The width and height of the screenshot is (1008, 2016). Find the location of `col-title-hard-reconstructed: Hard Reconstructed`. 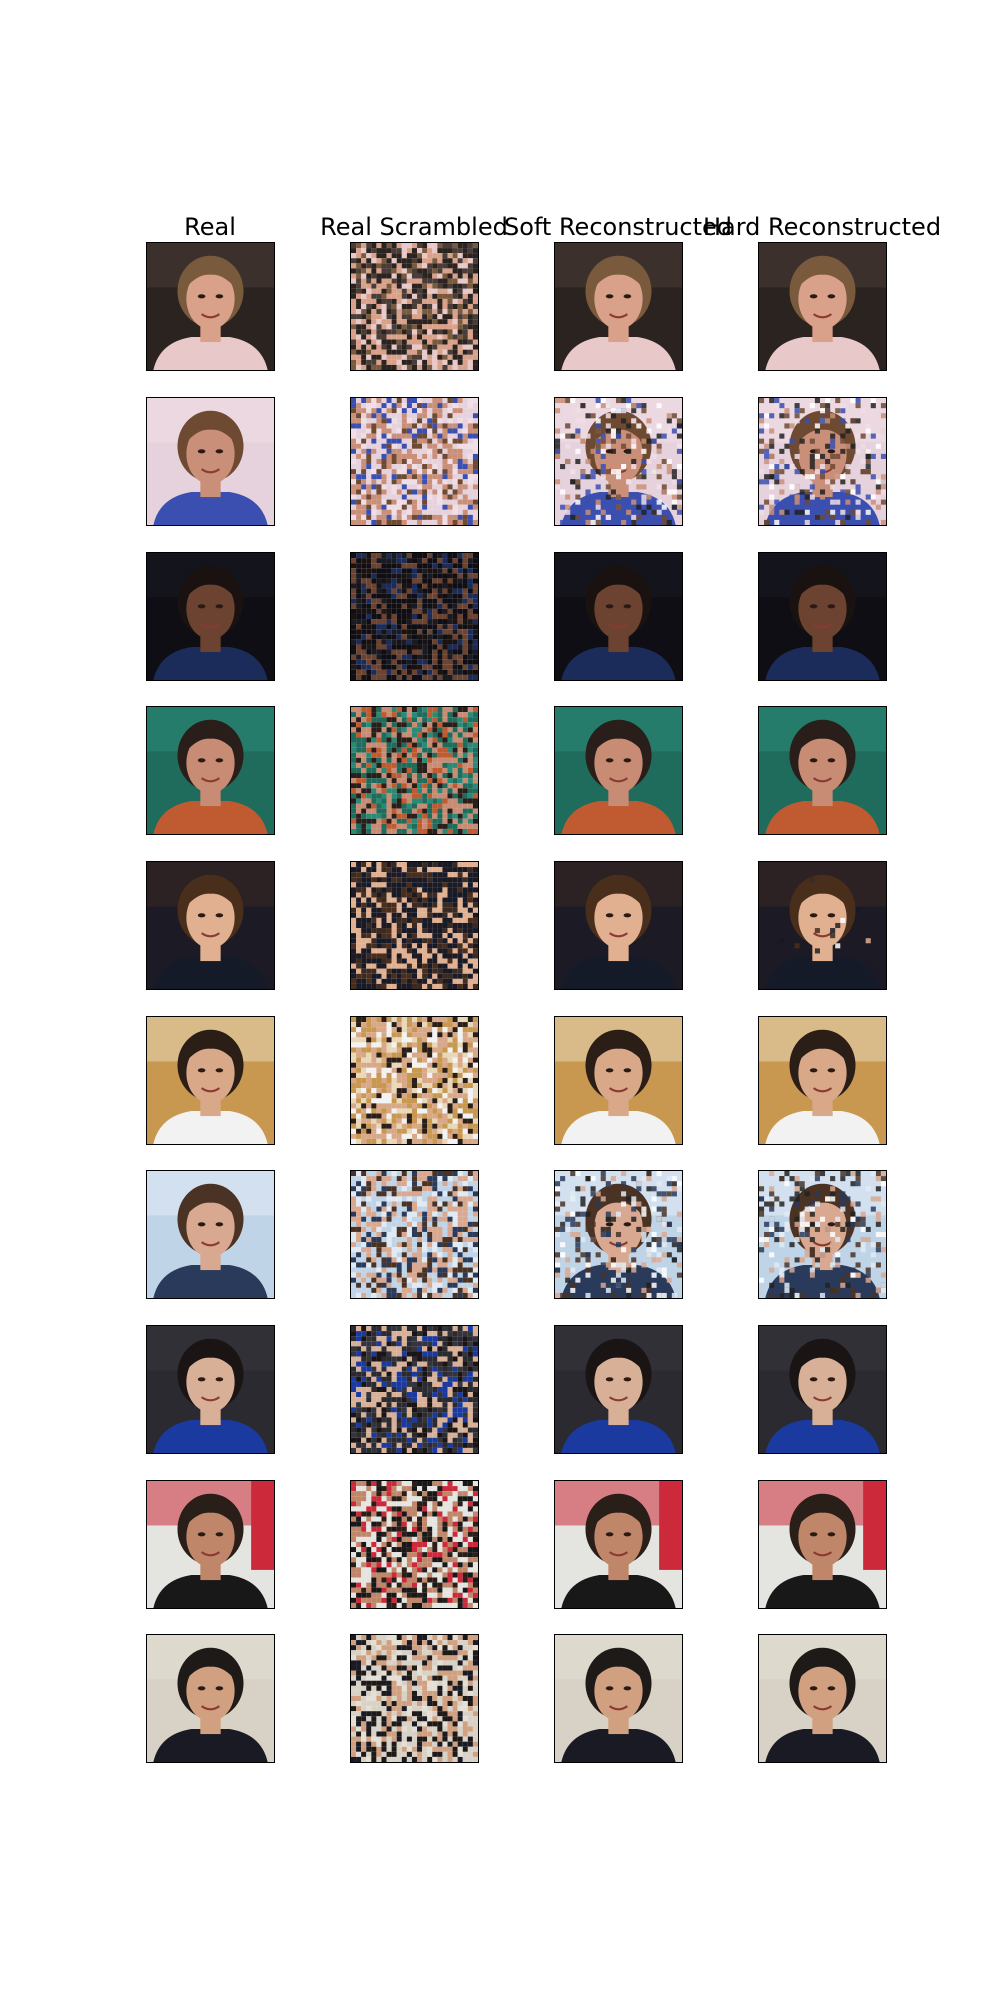

col-title-hard-reconstructed: Hard Reconstructed is located at coordinates (822, 227).